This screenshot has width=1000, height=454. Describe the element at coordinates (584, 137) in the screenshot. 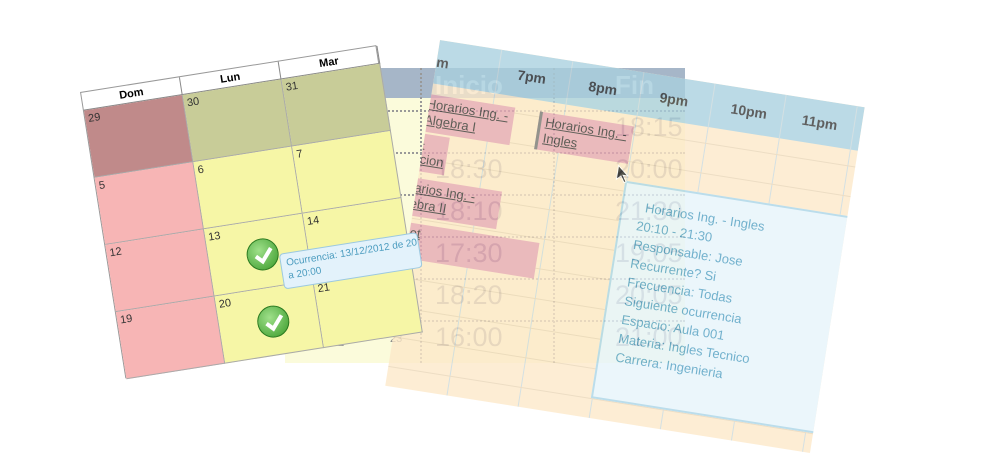

I see `event: Horarios Ing. - Ingles` at that location.